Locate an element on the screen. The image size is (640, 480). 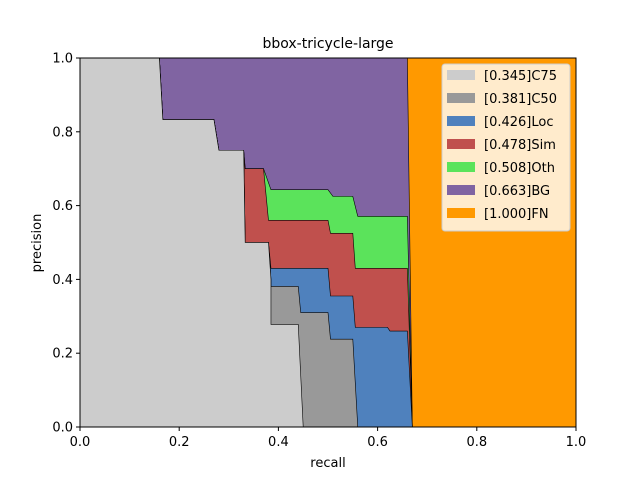
legend-label: [1.000]FN is located at coordinates (516, 214).